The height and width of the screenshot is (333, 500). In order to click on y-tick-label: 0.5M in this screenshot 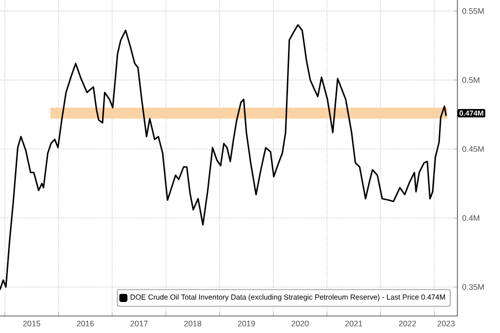, I will do `click(471, 80)`.